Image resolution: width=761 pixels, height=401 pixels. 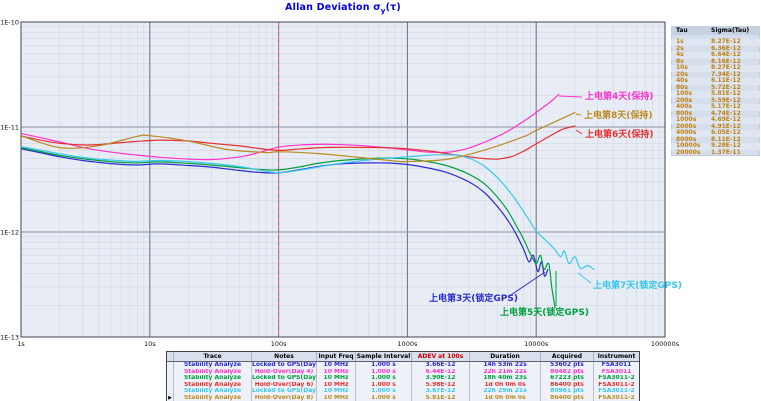 I want to click on trace-table-cell: 22h 29m 21s, so click(x=505, y=391).